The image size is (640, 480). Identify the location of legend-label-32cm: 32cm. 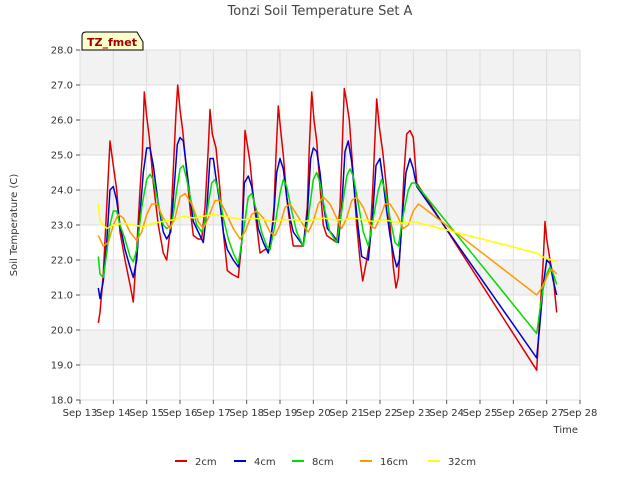
(462, 462).